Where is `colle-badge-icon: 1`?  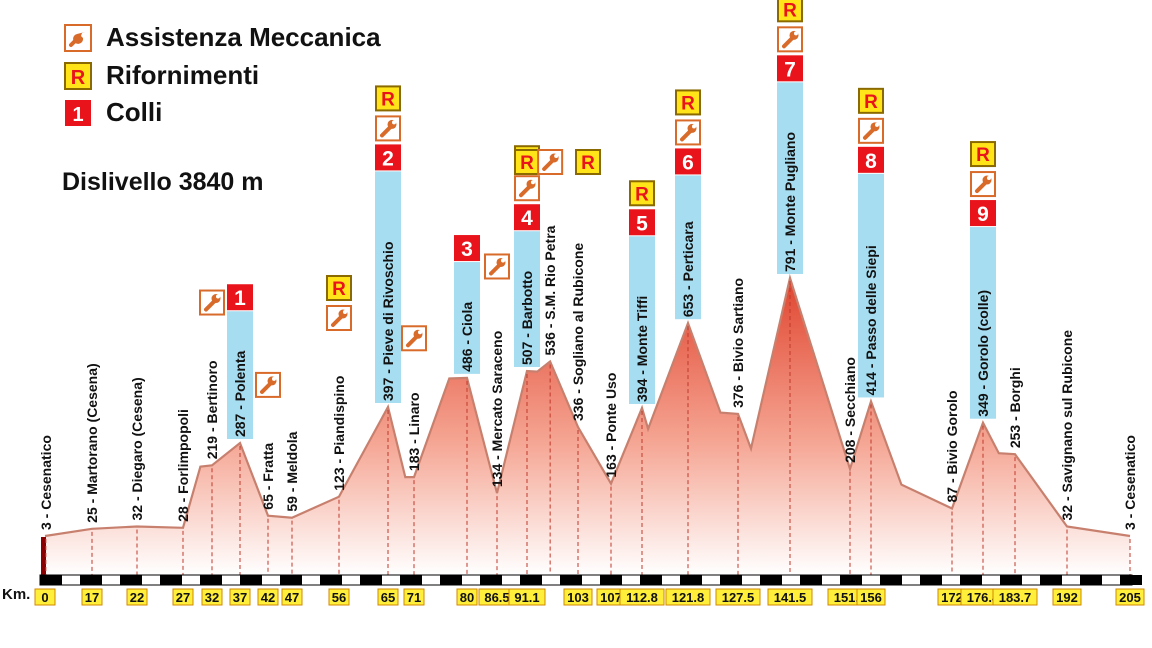
colle-badge-icon: 1 is located at coordinates (78, 112).